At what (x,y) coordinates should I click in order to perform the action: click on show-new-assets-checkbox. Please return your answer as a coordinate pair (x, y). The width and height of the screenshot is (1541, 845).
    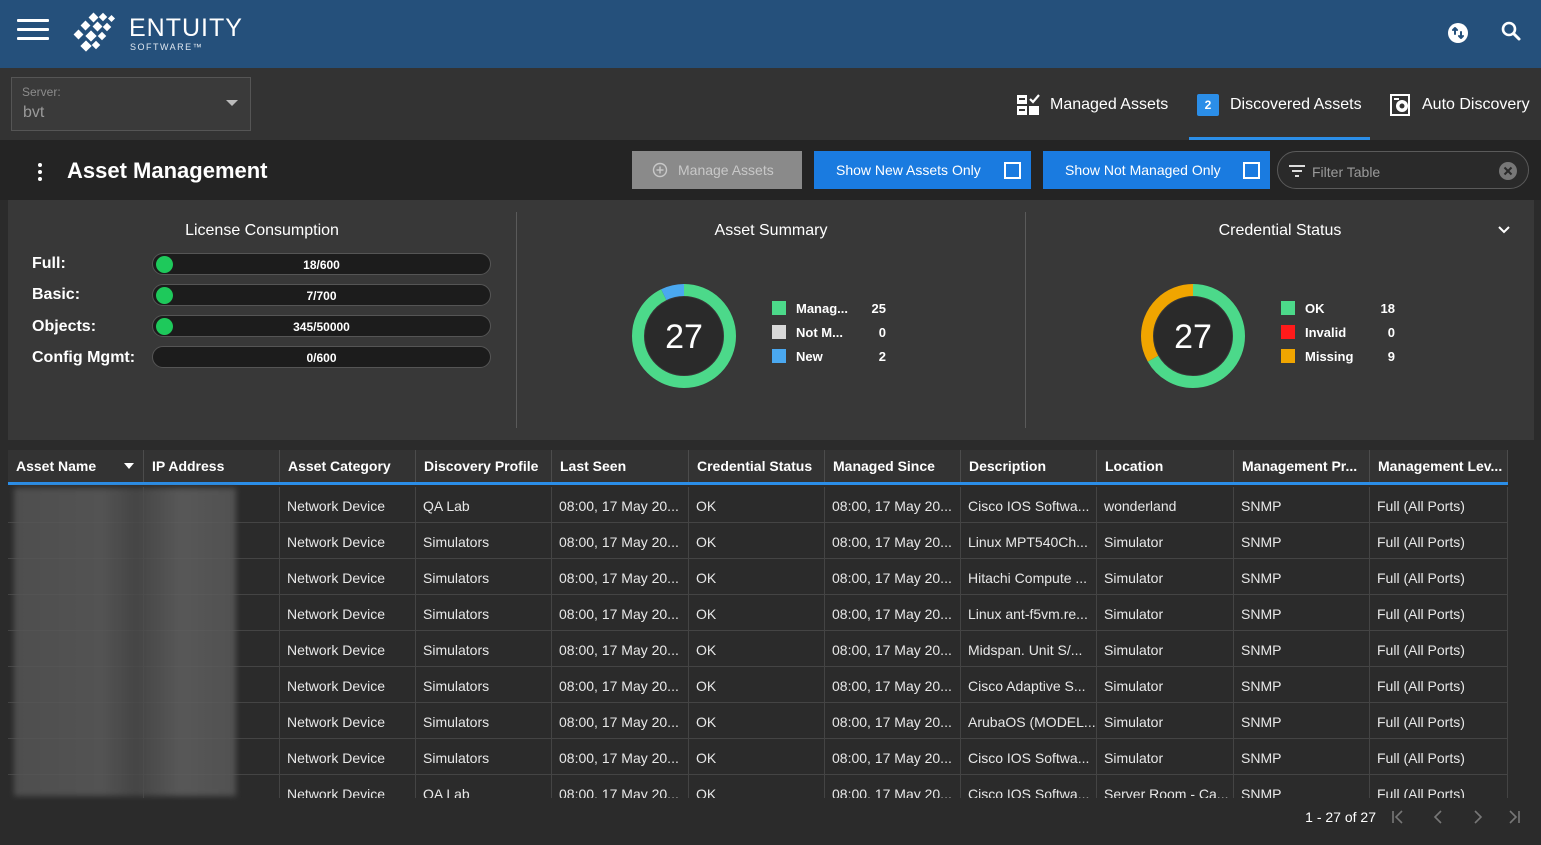
    Looking at the image, I should click on (1012, 170).